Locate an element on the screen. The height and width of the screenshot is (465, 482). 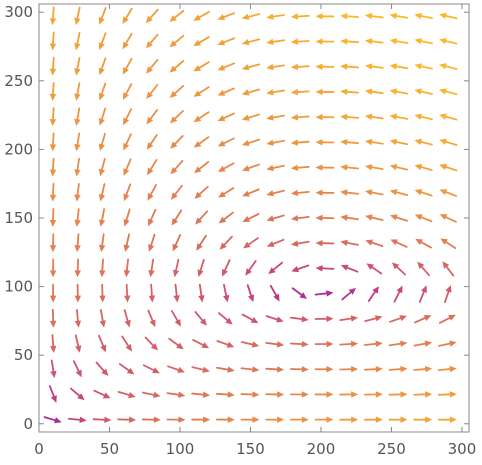
y-tick-label: 50 is located at coordinates (23, 355).